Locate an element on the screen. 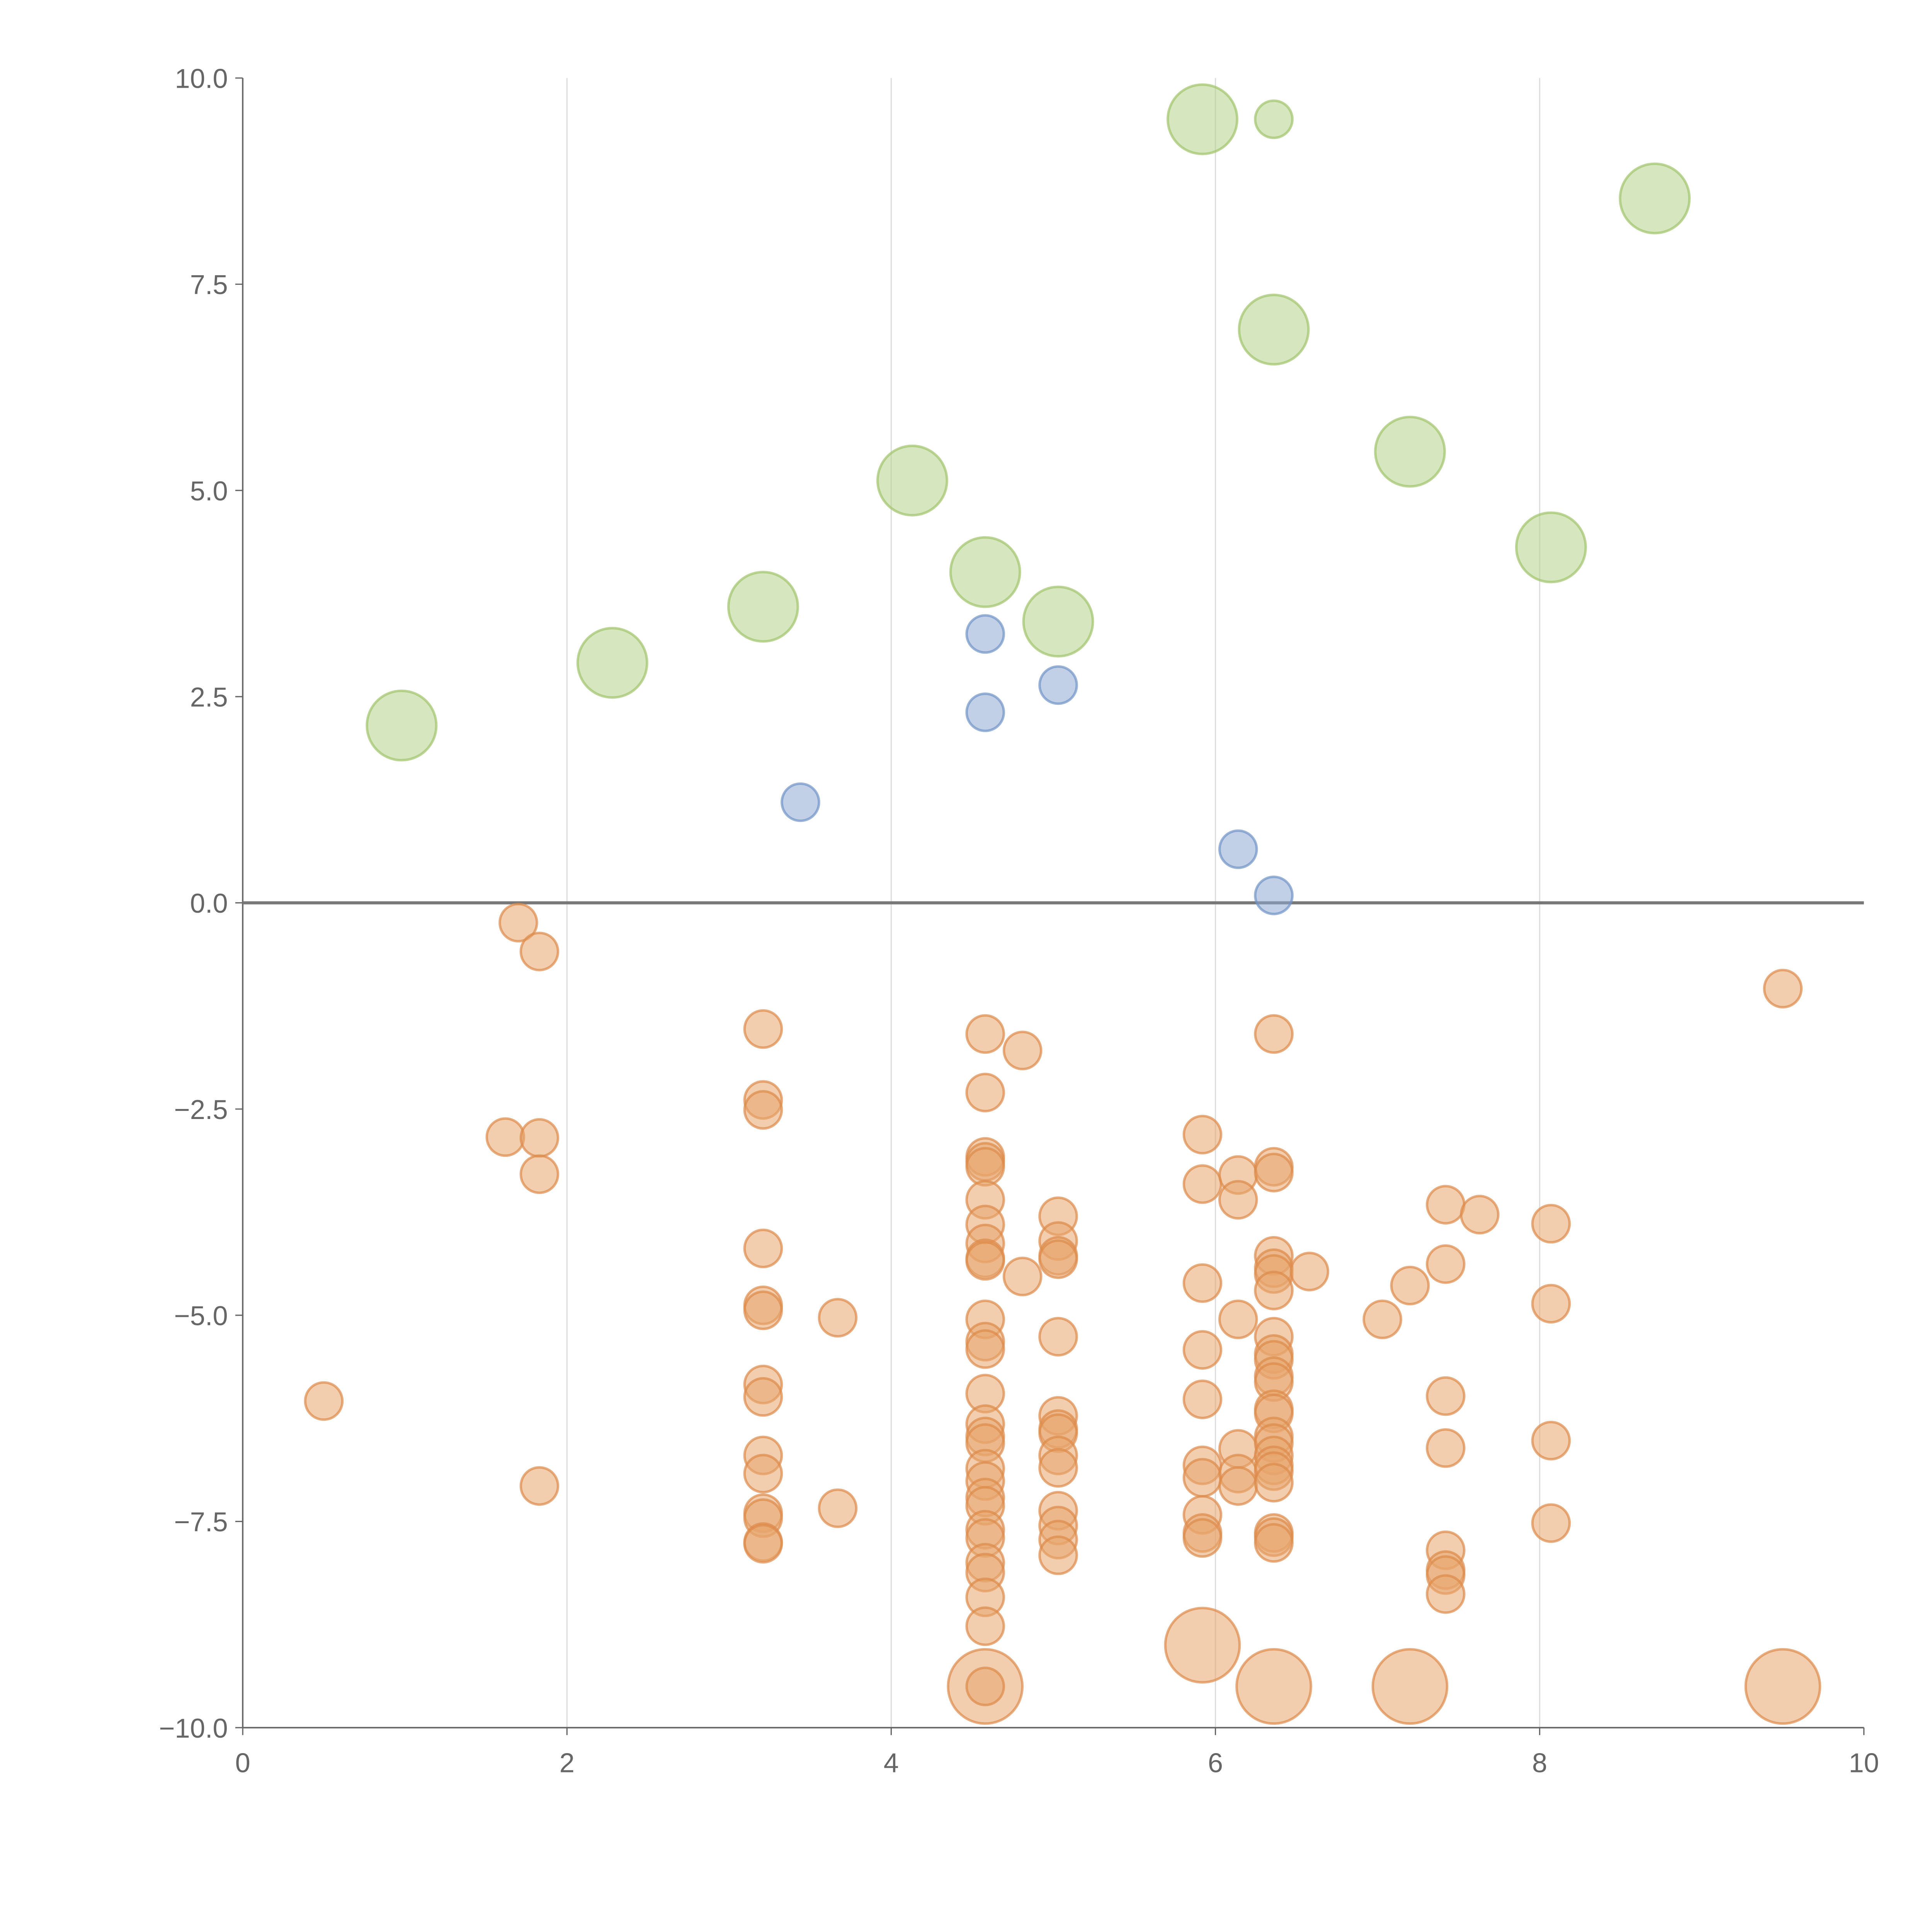 The width and height of the screenshot is (1932, 1932). x-tick-label: 2 is located at coordinates (567, 1763).